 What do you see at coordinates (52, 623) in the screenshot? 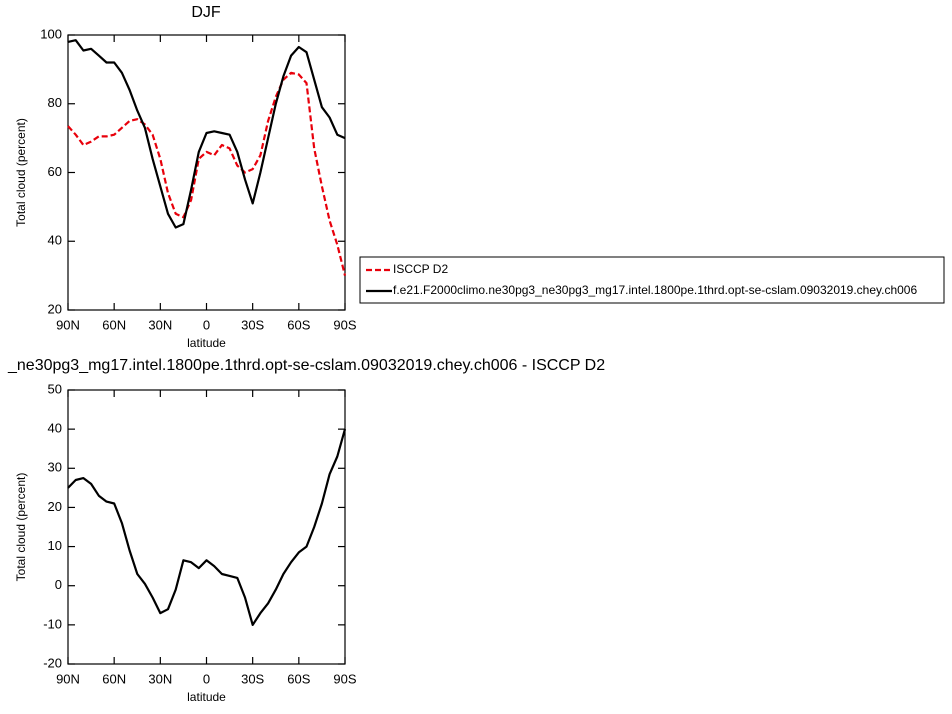
I see `y-tick-label: -10` at bounding box center [52, 623].